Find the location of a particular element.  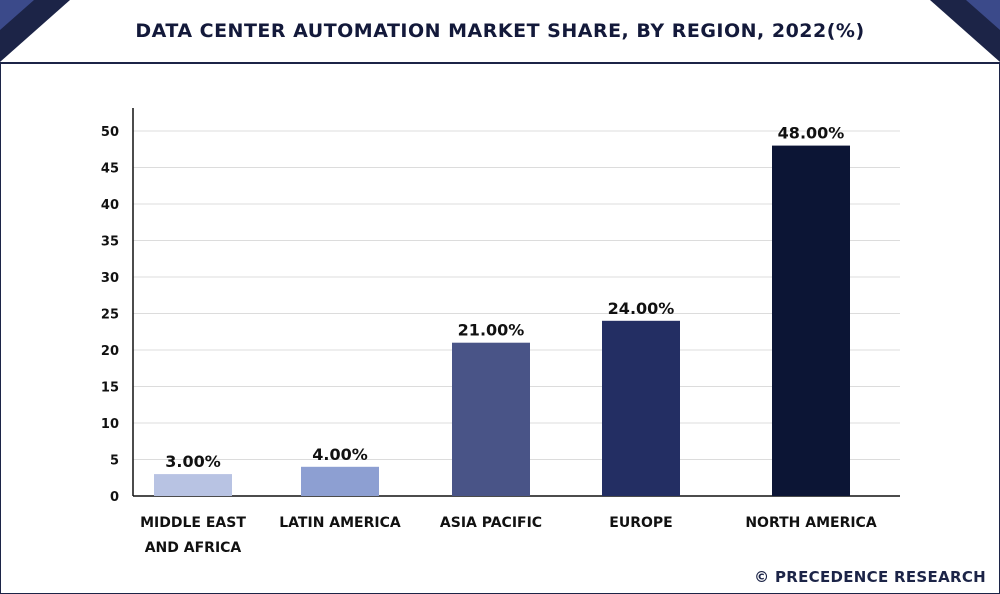

banner-decoration is located at coordinates (500, 31).